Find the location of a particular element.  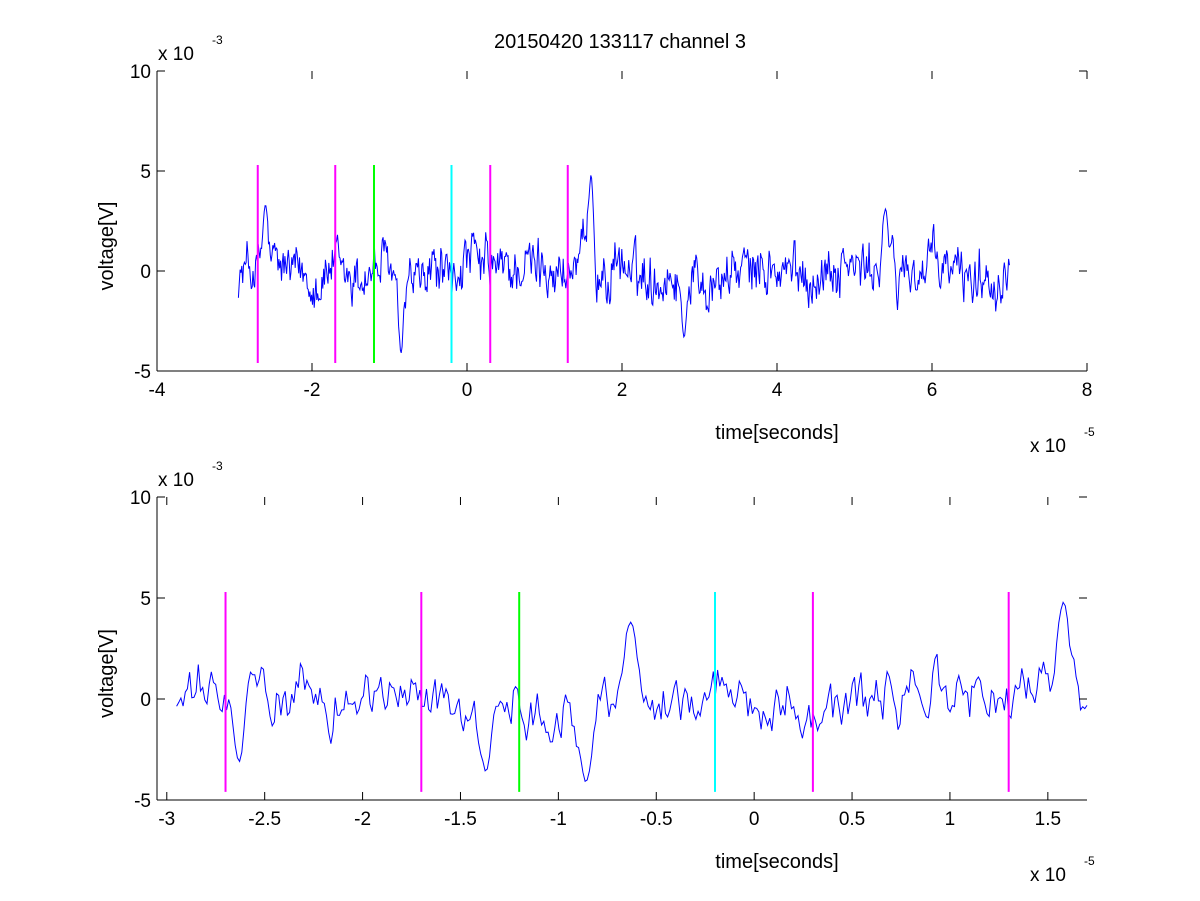

x-tick-label: -2.5 is located at coordinates (264, 819).